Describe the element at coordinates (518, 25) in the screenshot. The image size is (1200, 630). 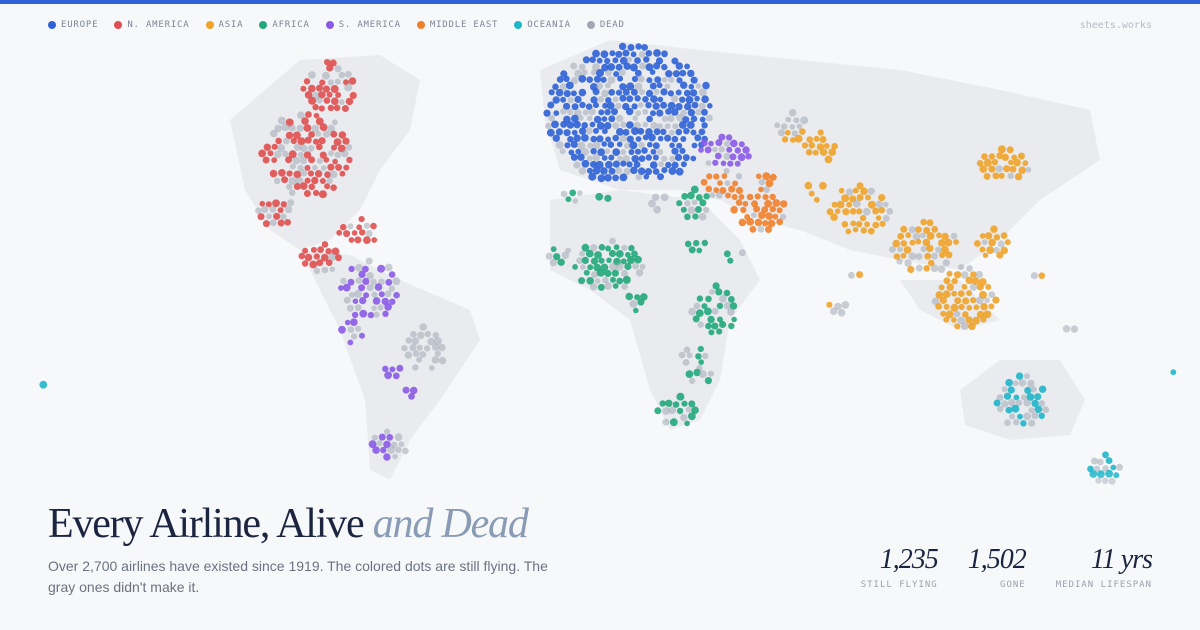
I see `legend-swatch` at that location.